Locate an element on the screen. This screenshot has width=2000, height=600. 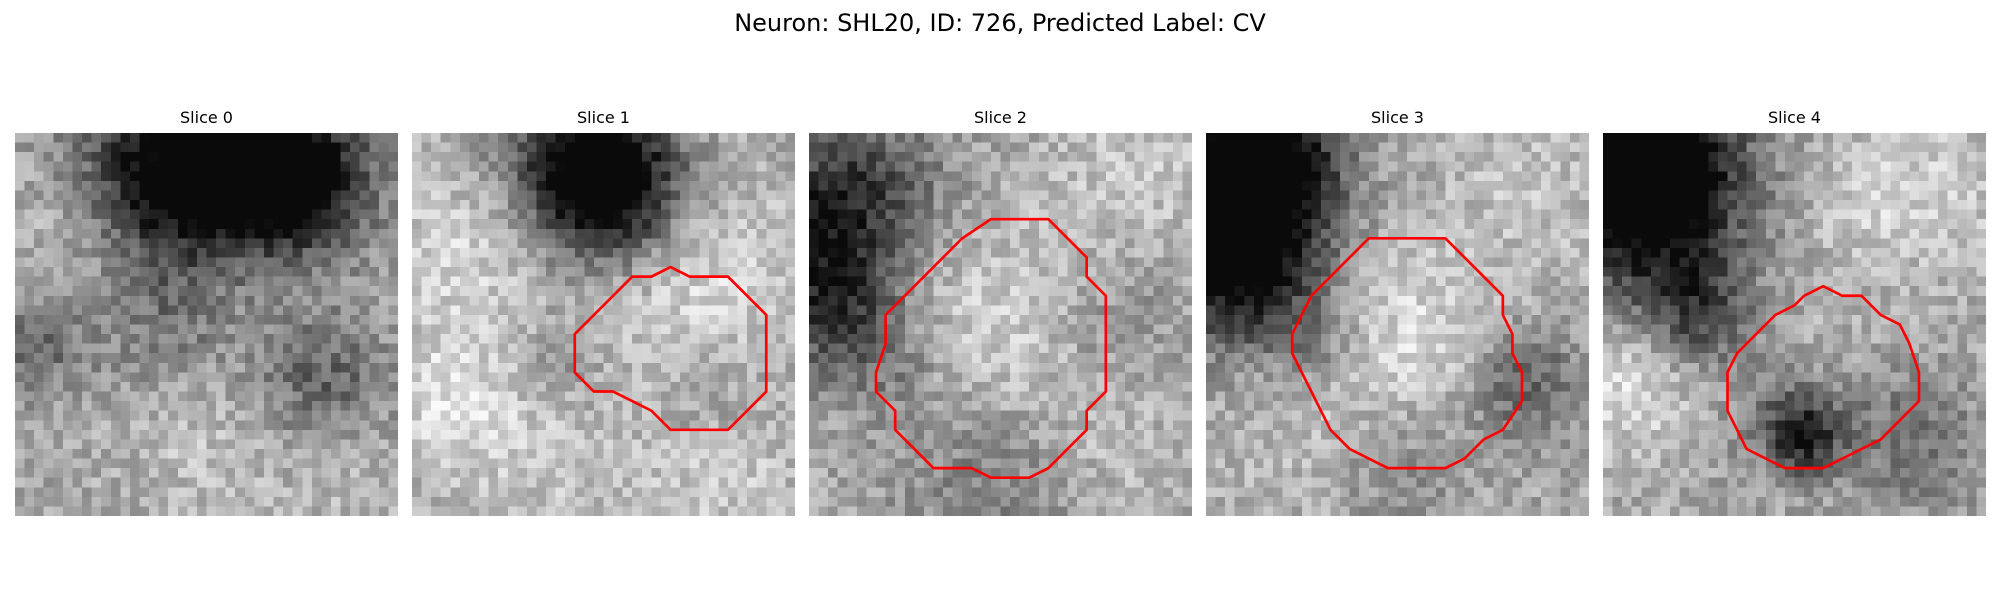
slice-title: Slice 0 is located at coordinates (206, 117).